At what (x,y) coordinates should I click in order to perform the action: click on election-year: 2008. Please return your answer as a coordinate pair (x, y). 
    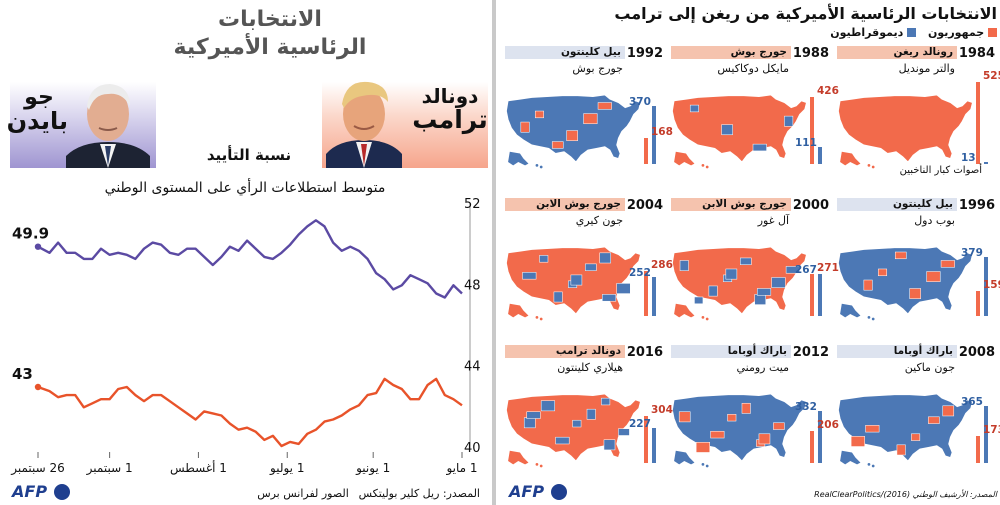
    Looking at the image, I should click on (976, 352).